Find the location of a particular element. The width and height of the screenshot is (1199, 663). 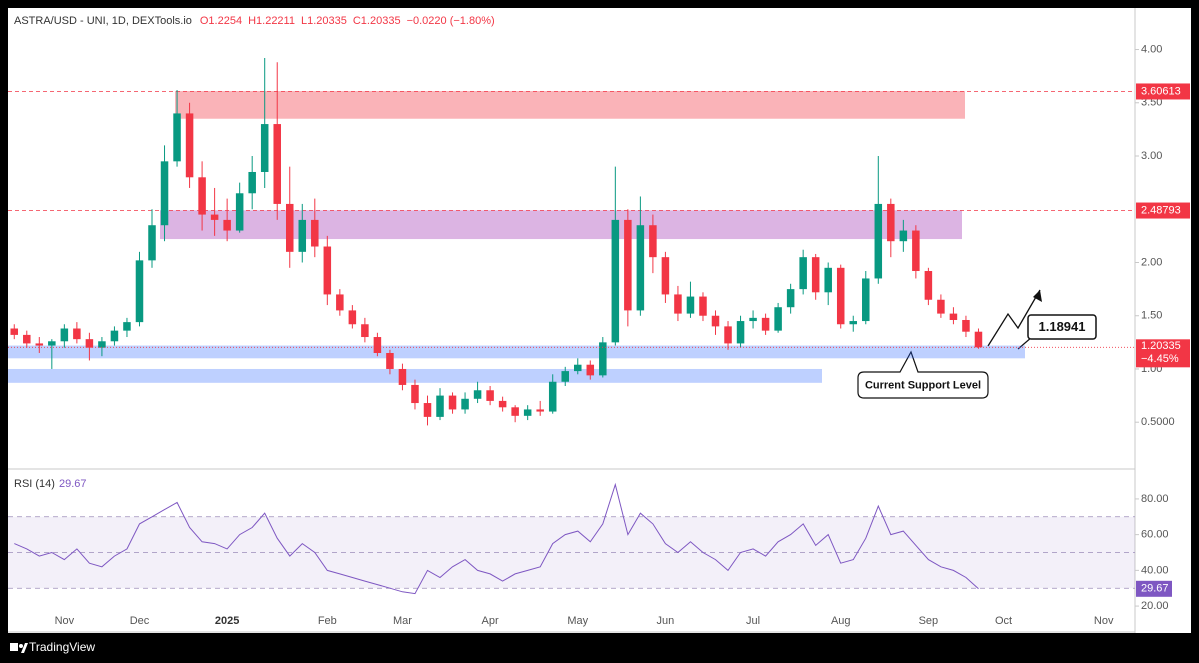

footer-brand: TradingView is located at coordinates (62, 647).